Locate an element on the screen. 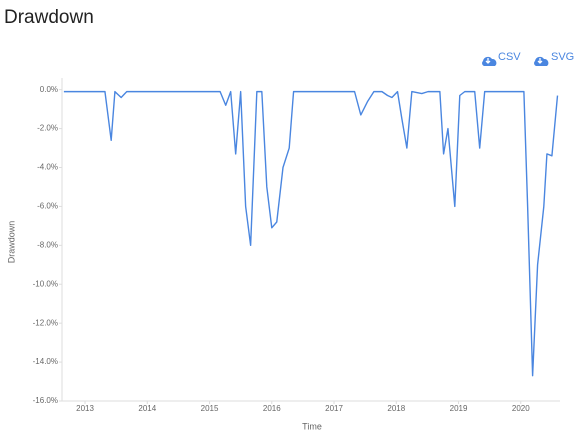 Image resolution: width=576 pixels, height=443 pixels. x-tick-label: 2015 is located at coordinates (210, 408).